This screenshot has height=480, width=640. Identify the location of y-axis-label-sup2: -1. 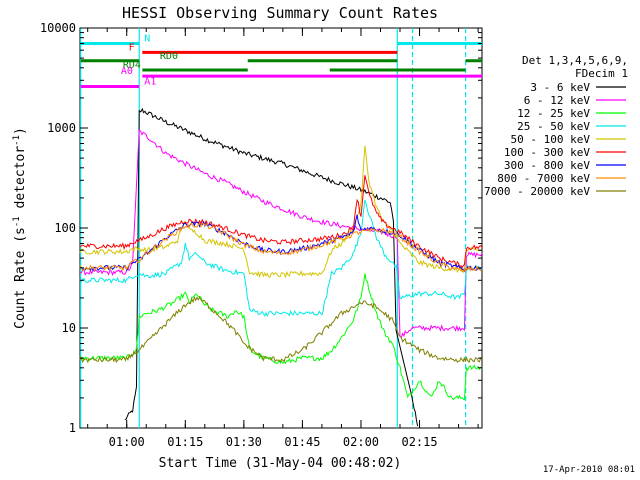
(17, 140).